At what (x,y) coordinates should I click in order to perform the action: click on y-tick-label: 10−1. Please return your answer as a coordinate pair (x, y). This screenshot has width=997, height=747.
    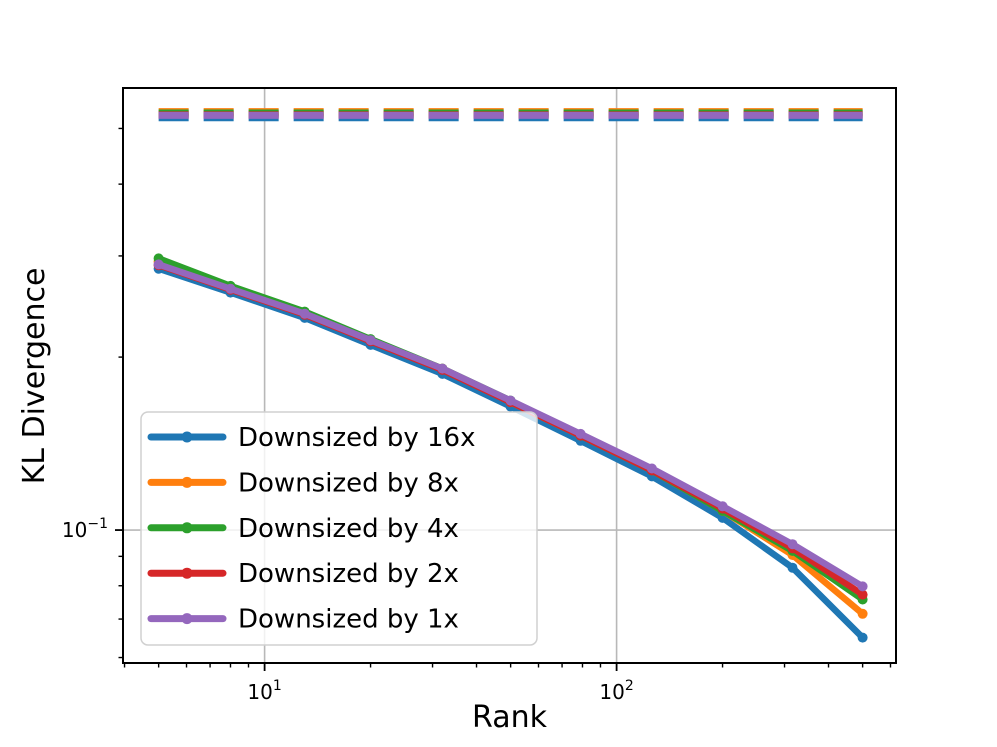
    Looking at the image, I should click on (85, 529).